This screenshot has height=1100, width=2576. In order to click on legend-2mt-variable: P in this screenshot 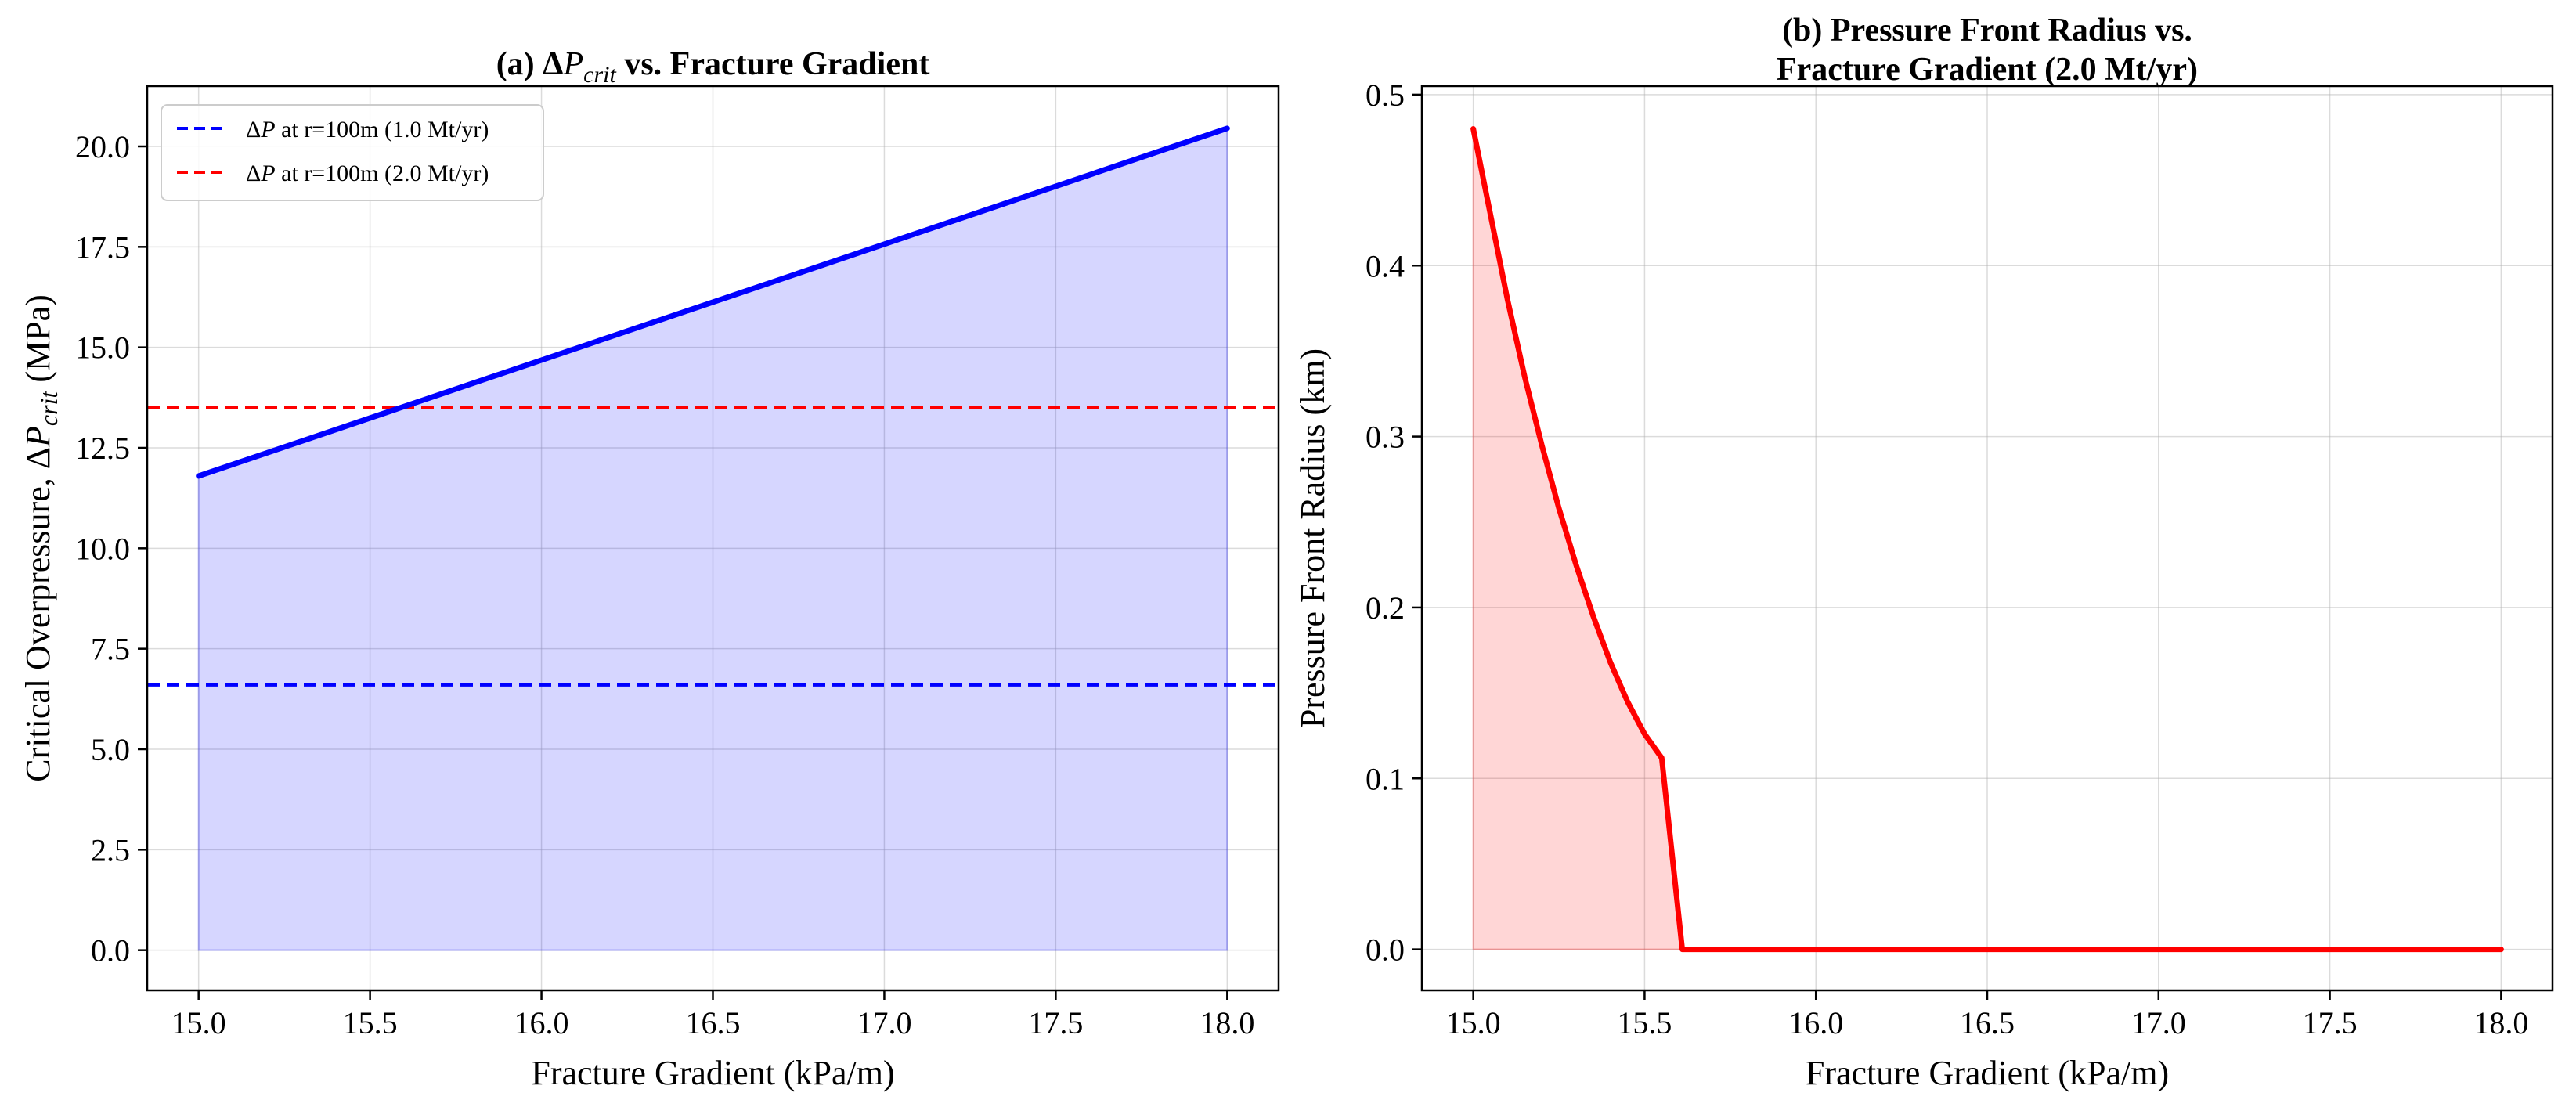, I will do `click(267, 173)`.